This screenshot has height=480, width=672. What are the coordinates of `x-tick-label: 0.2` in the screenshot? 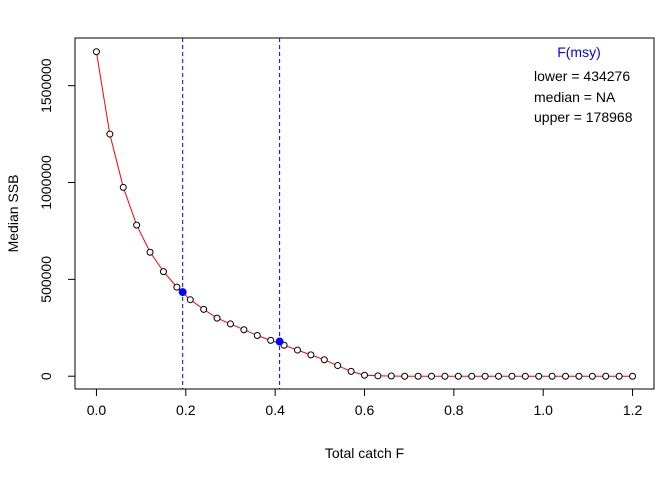 It's located at (186, 410).